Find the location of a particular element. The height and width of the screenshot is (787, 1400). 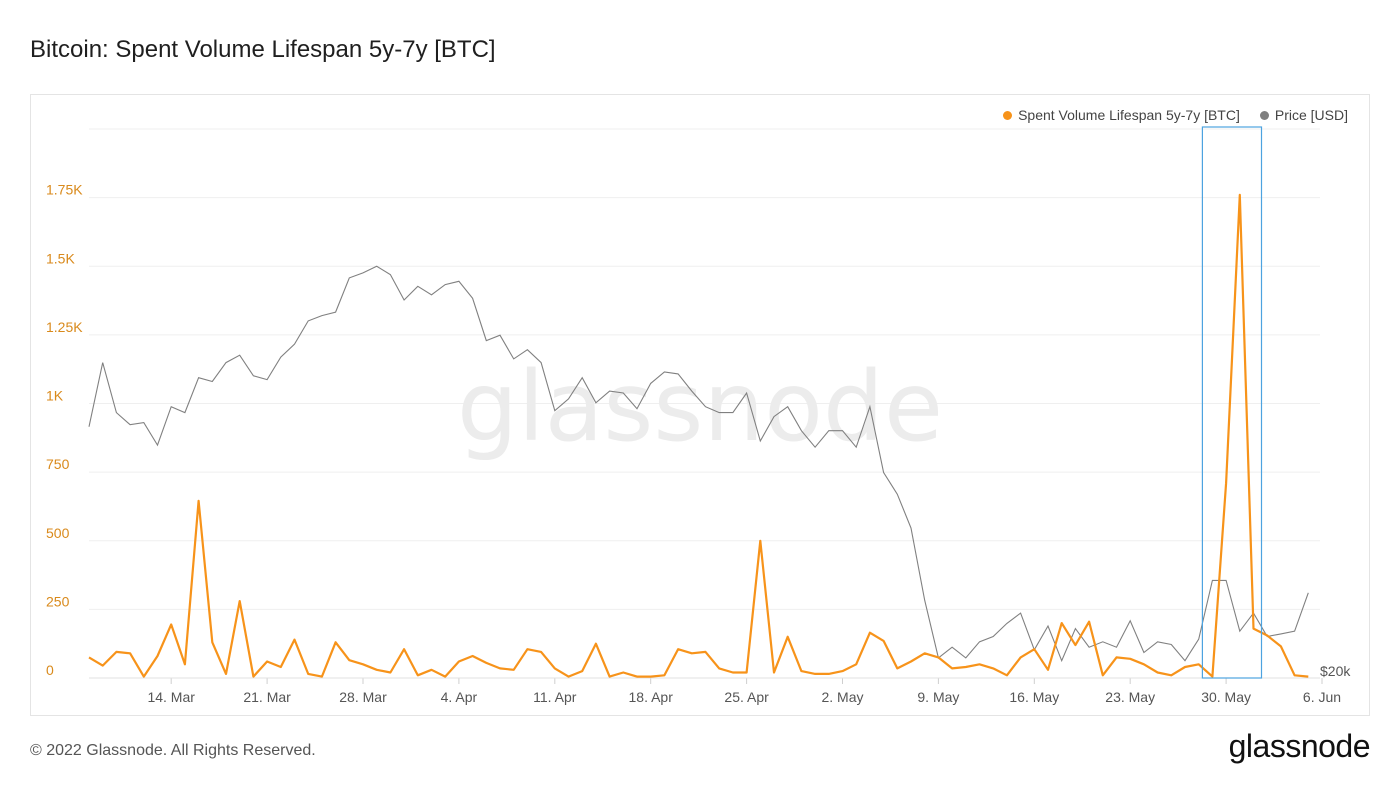

x-tick-label: 23. May is located at coordinates (1130, 697).